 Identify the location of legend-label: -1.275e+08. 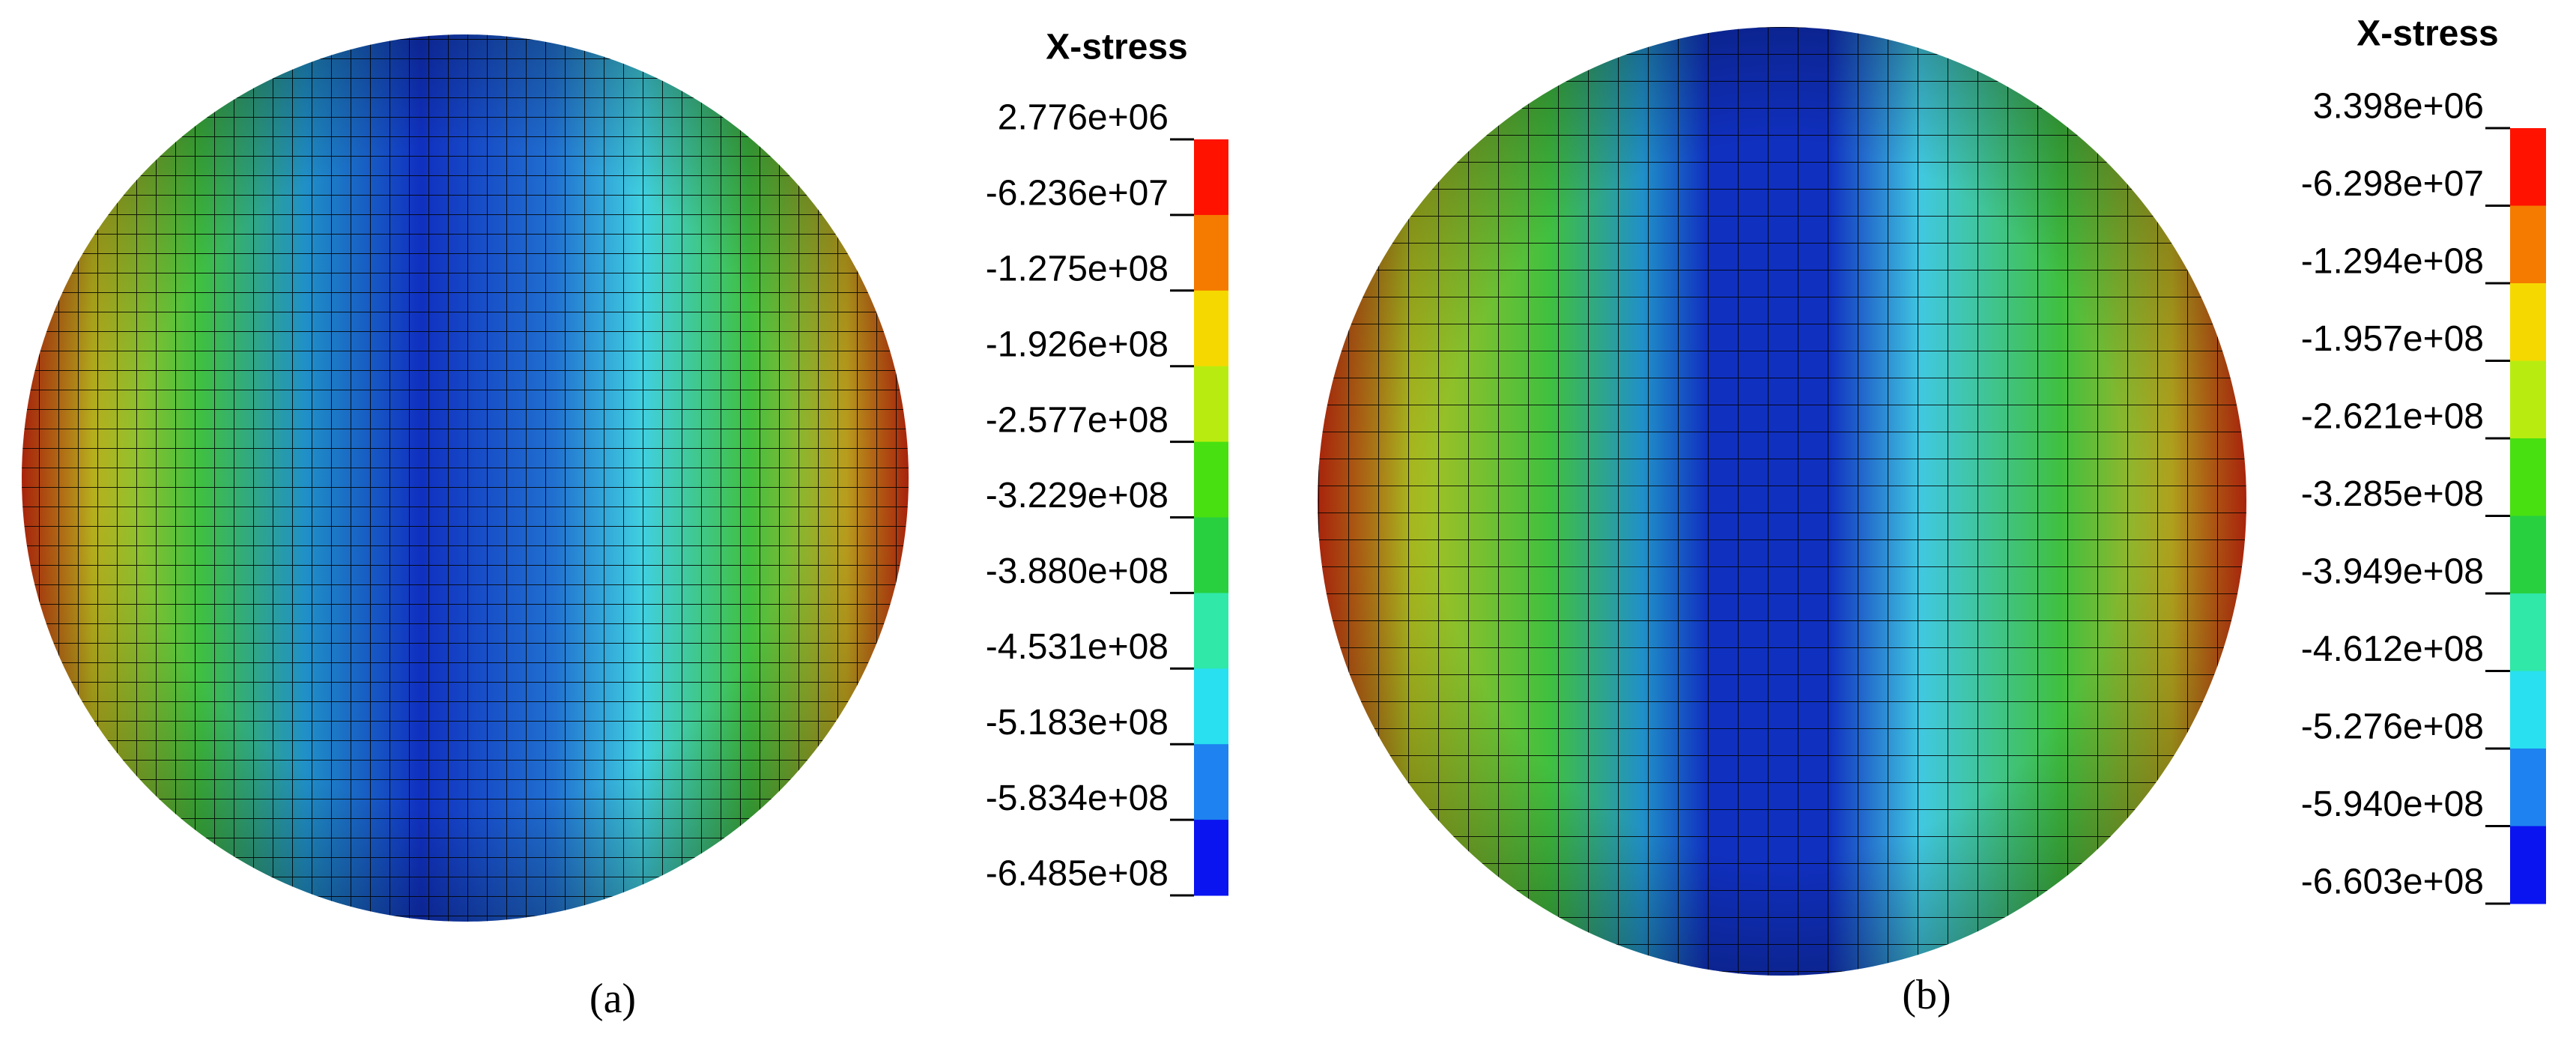
(1077, 268).